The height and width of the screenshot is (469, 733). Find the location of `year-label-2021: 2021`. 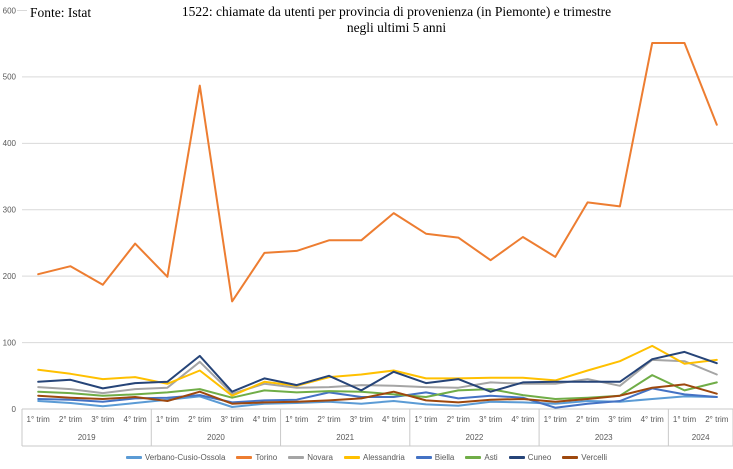

year-label-2021: 2021 is located at coordinates (345, 437).